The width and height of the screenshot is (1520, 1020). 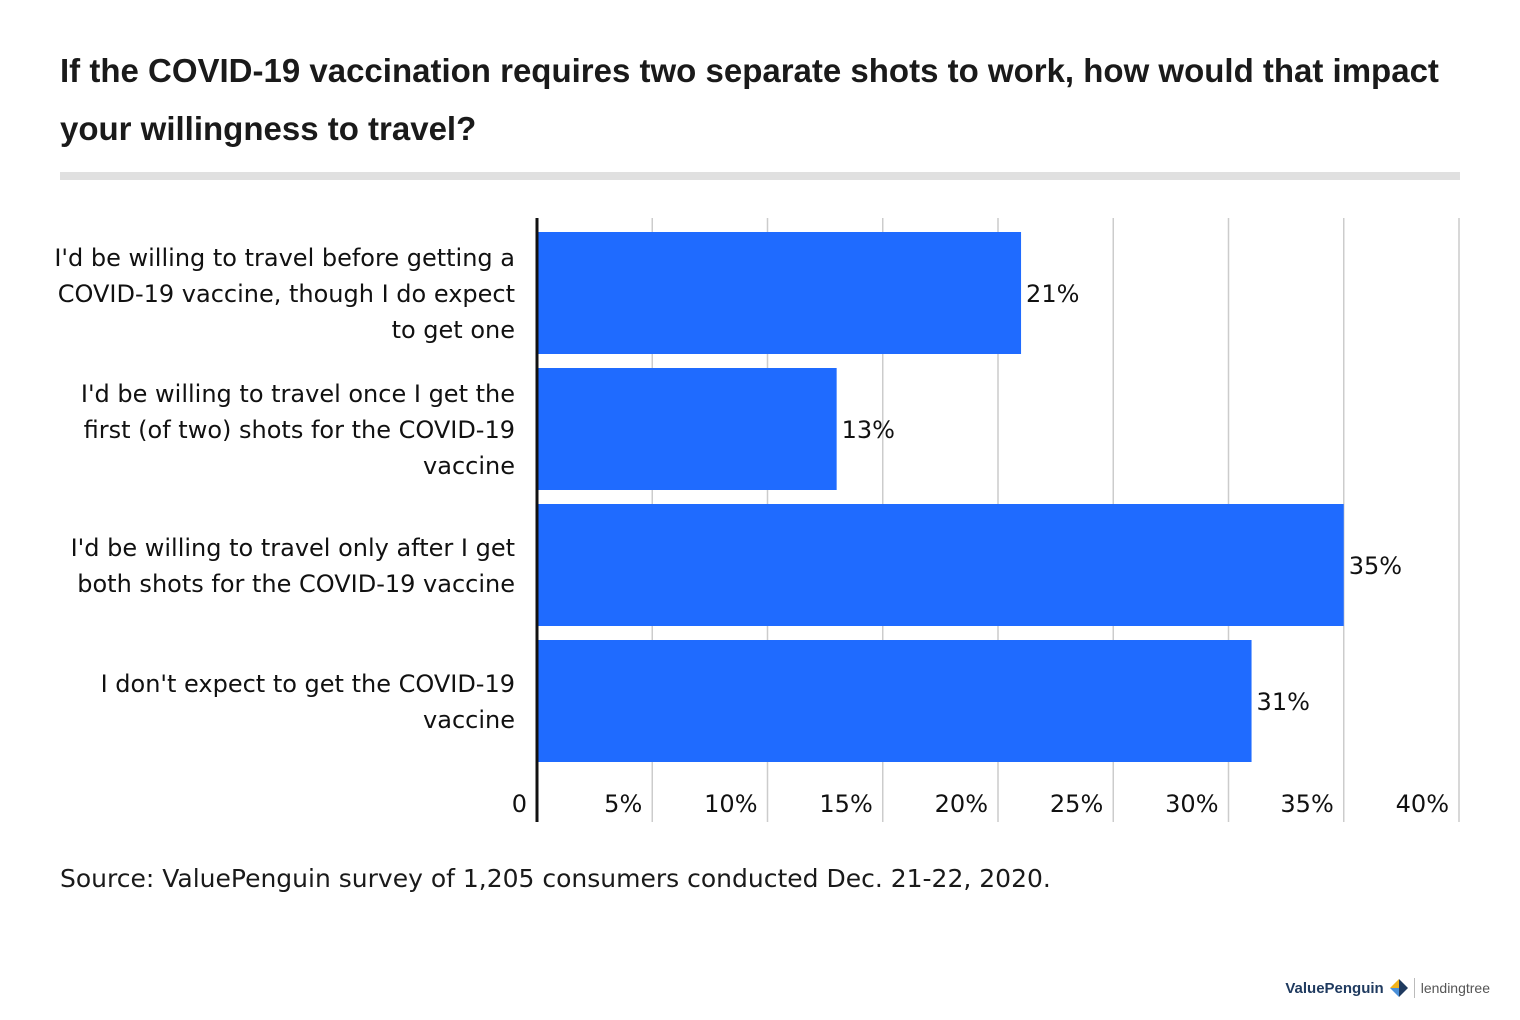 What do you see at coordinates (519, 804) in the screenshot?
I see `x-tick-label-0: 0` at bounding box center [519, 804].